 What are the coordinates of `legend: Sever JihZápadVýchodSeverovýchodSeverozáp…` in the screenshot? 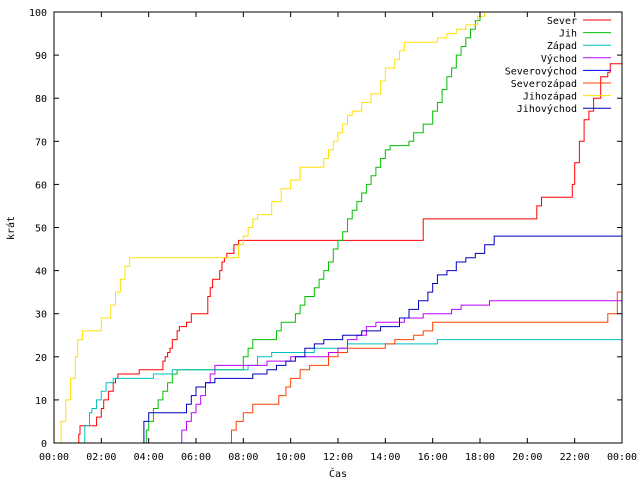 It's located at (558, 65).